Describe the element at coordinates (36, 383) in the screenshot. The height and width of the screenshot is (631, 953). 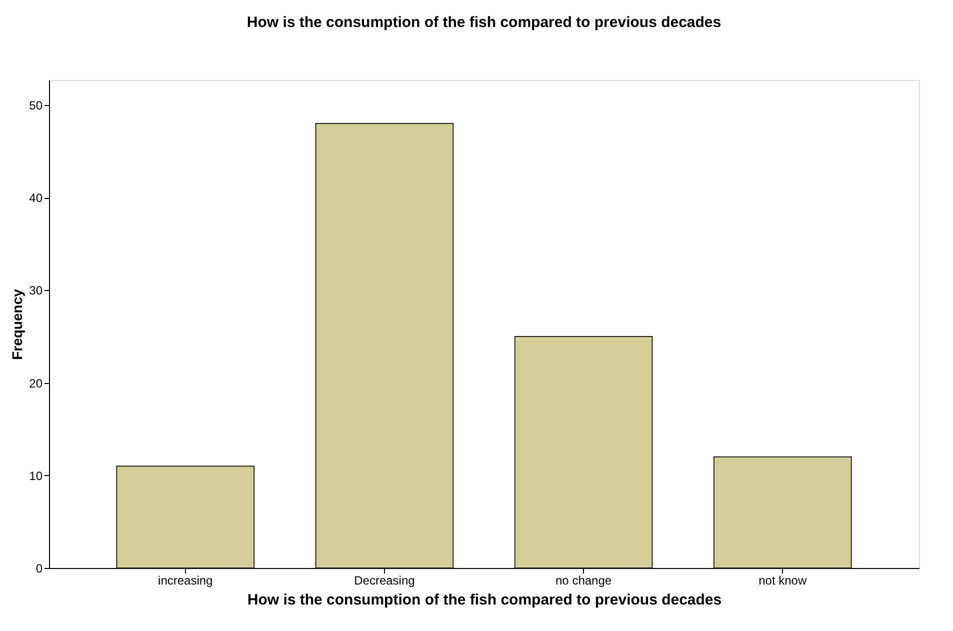
I see `y-tick-label: 20` at that location.